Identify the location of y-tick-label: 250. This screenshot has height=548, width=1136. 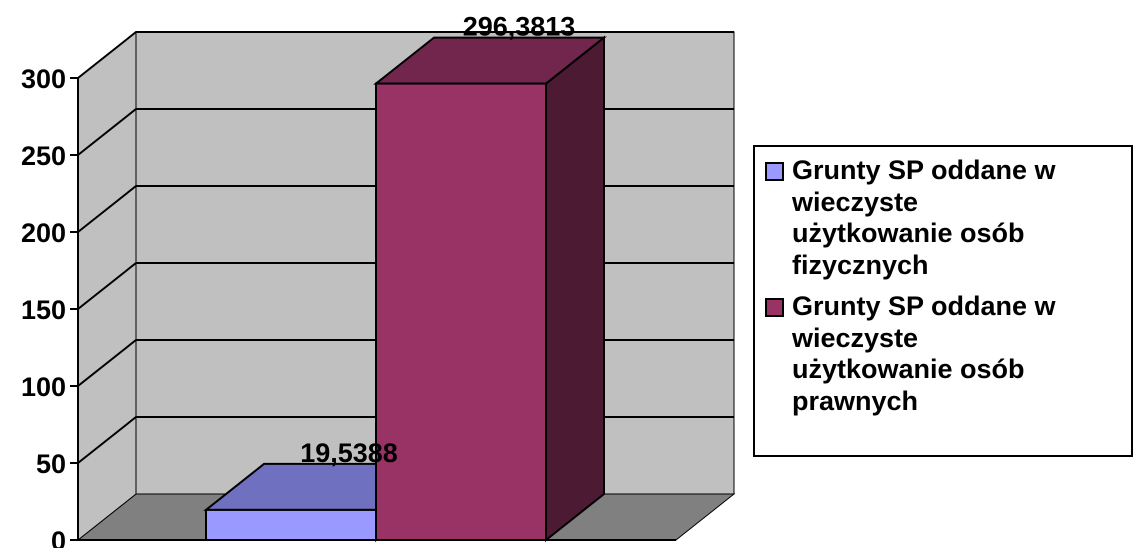
(43, 156).